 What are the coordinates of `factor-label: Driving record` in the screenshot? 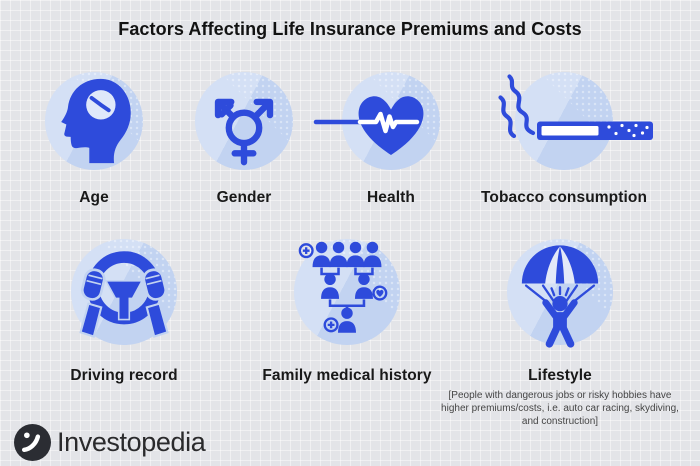 It's located at (124, 375).